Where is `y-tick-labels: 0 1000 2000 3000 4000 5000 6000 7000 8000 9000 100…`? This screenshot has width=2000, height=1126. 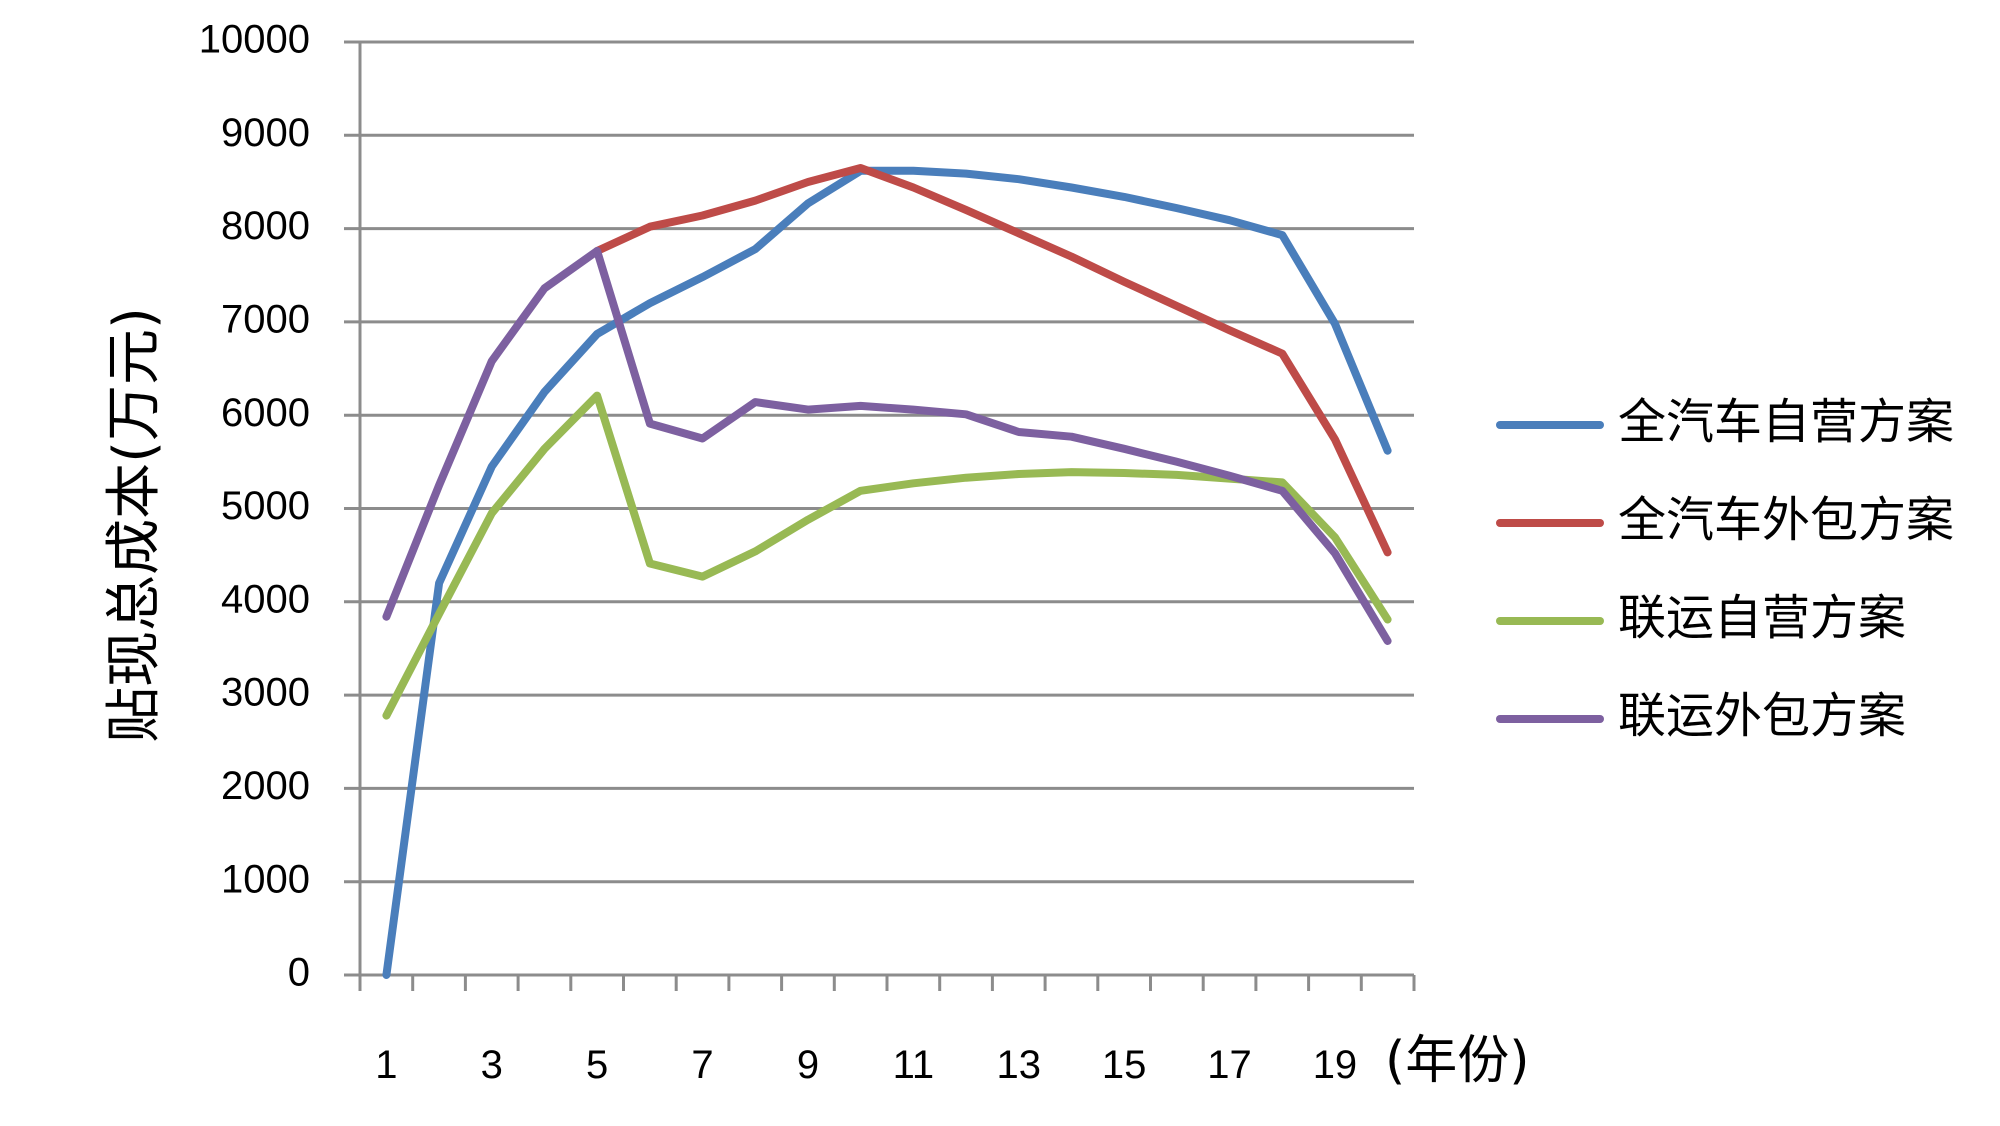
y-tick-labels: 0 1000 2000 3000 4000 5000 6000 7000 8000 9000 100… is located at coordinates (254, 506).